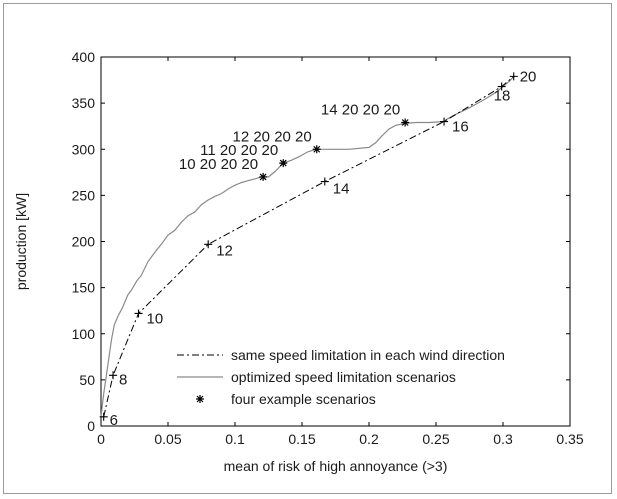 This screenshot has width=617, height=499. Describe the element at coordinates (87, 380) in the screenshot. I see `y-tick-label: 50` at that location.